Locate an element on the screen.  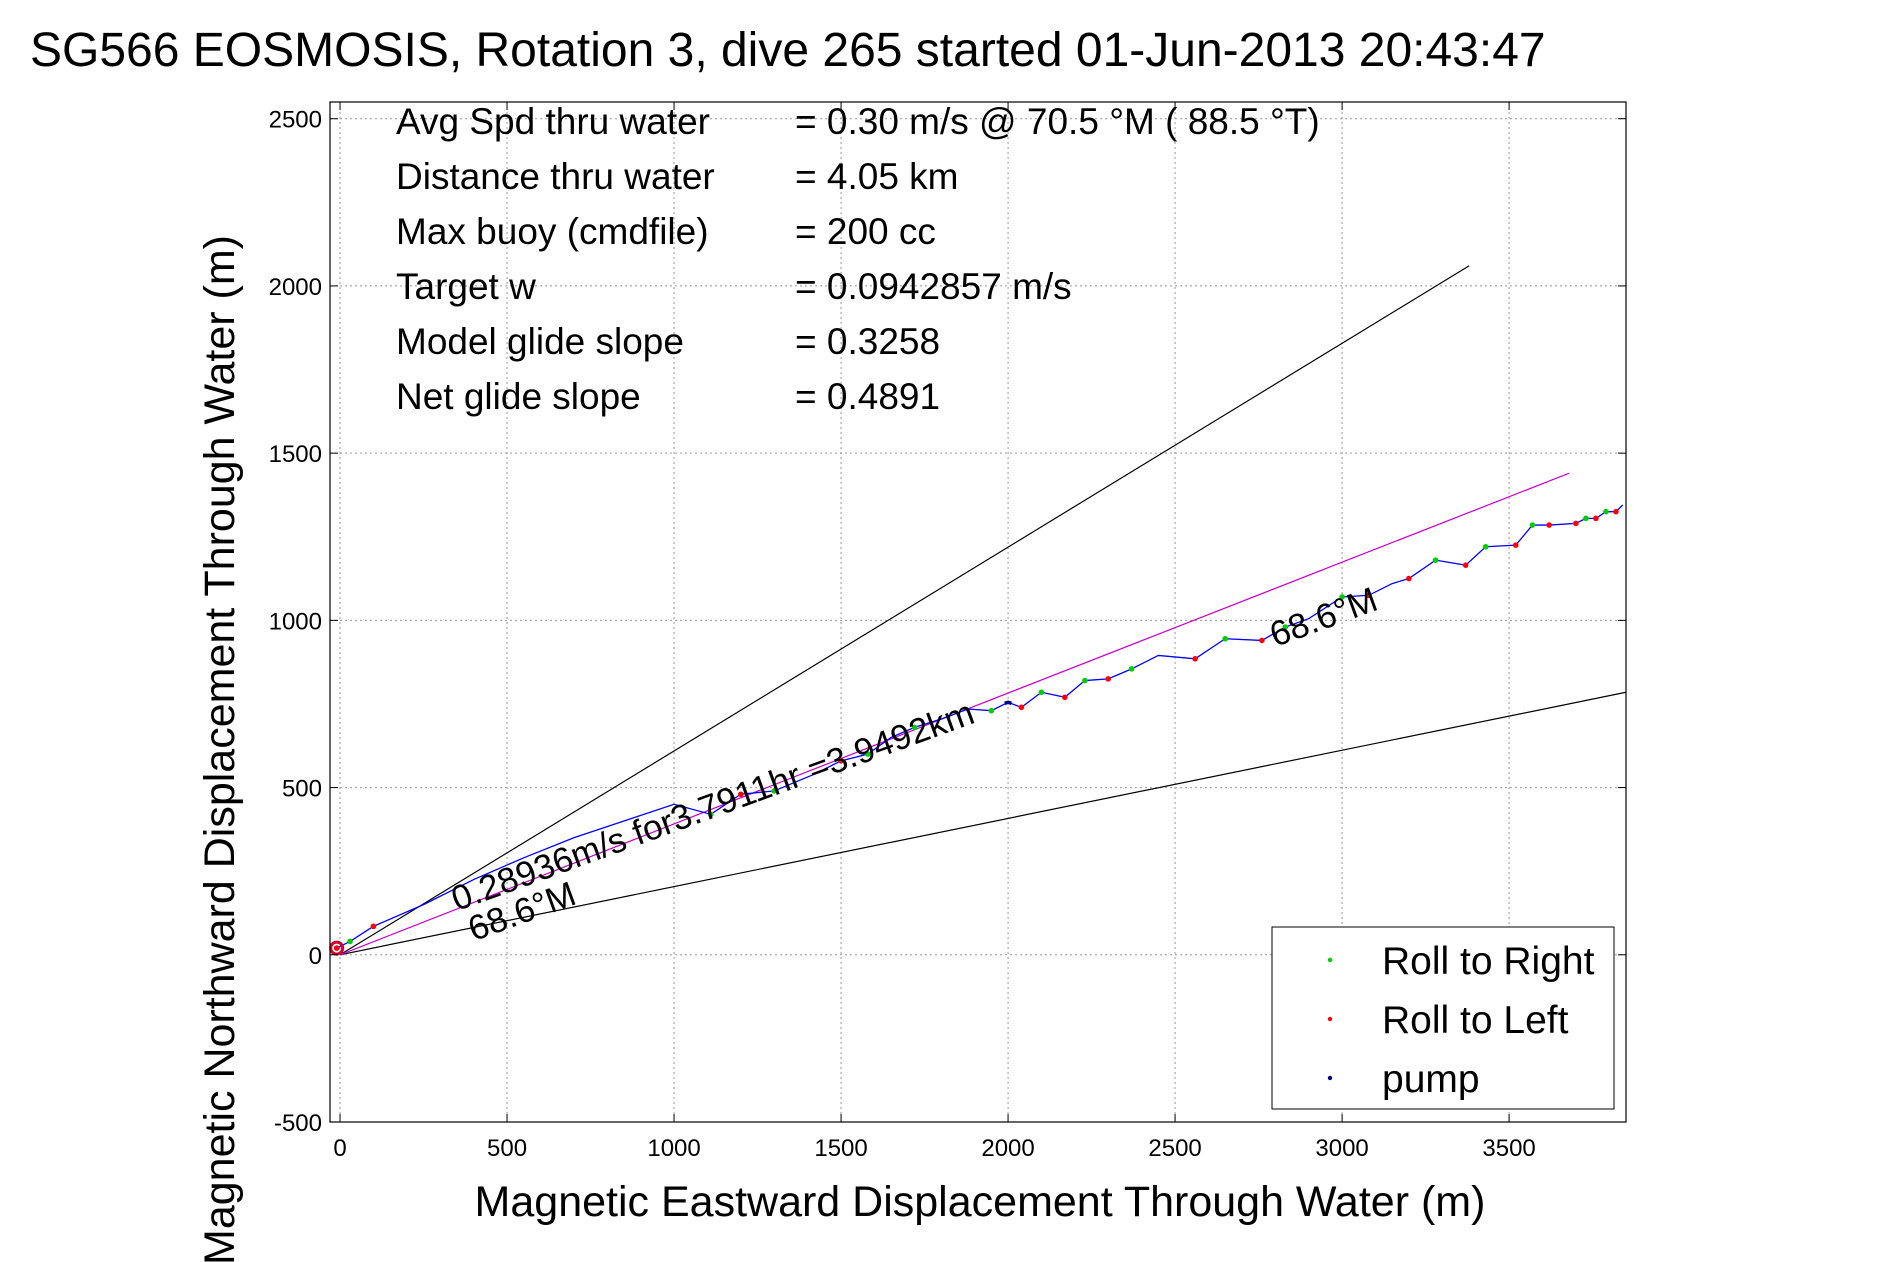
legend-label: Roll to Left is located at coordinates (1475, 1020).